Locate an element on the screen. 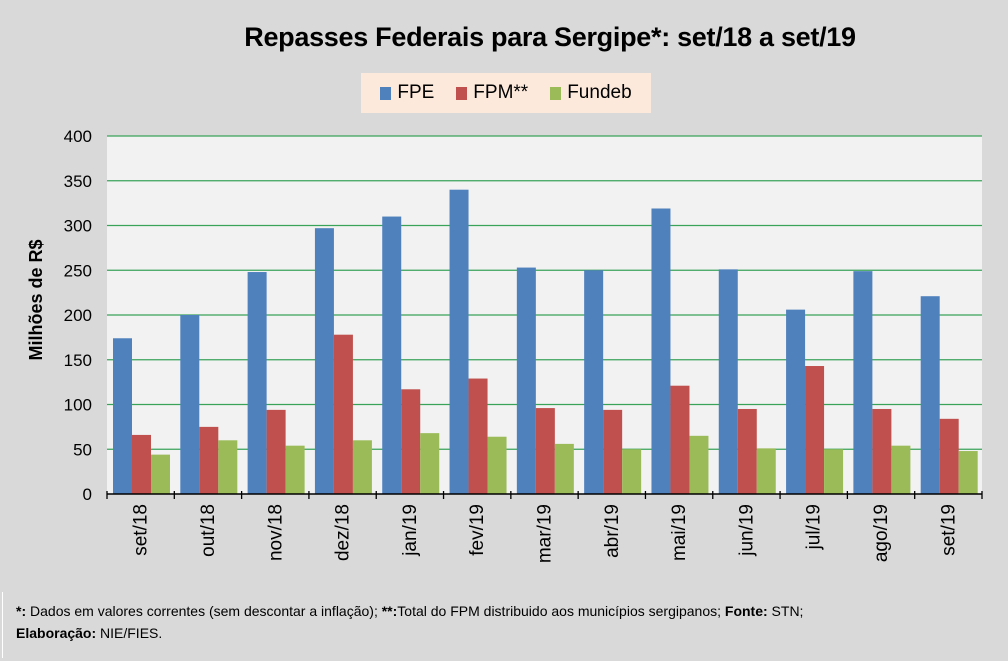 The image size is (1008, 661). y-tick-label: 0 is located at coordinates (87, 494).